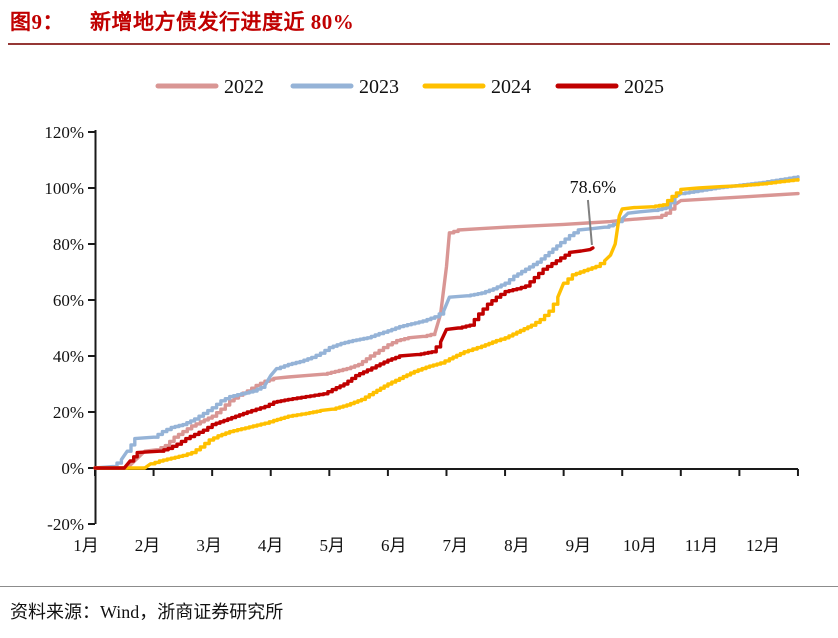 The width and height of the screenshot is (838, 638). What do you see at coordinates (147, 612) in the screenshot?
I see `data-source-text: 资料来源：Wind，浙商证券研究所` at bounding box center [147, 612].